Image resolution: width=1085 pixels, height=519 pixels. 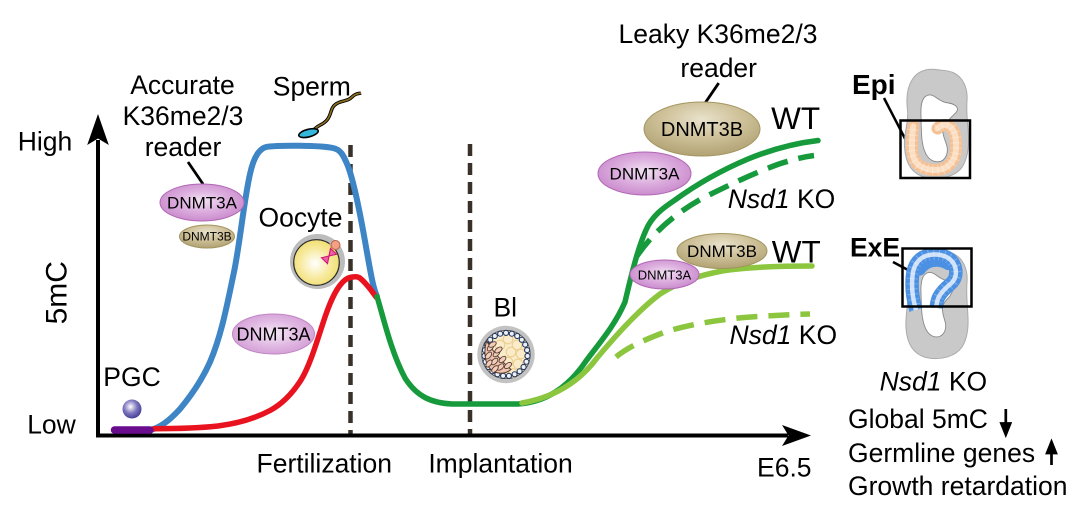 I want to click on svg-text: Bl, so click(x=506, y=308).